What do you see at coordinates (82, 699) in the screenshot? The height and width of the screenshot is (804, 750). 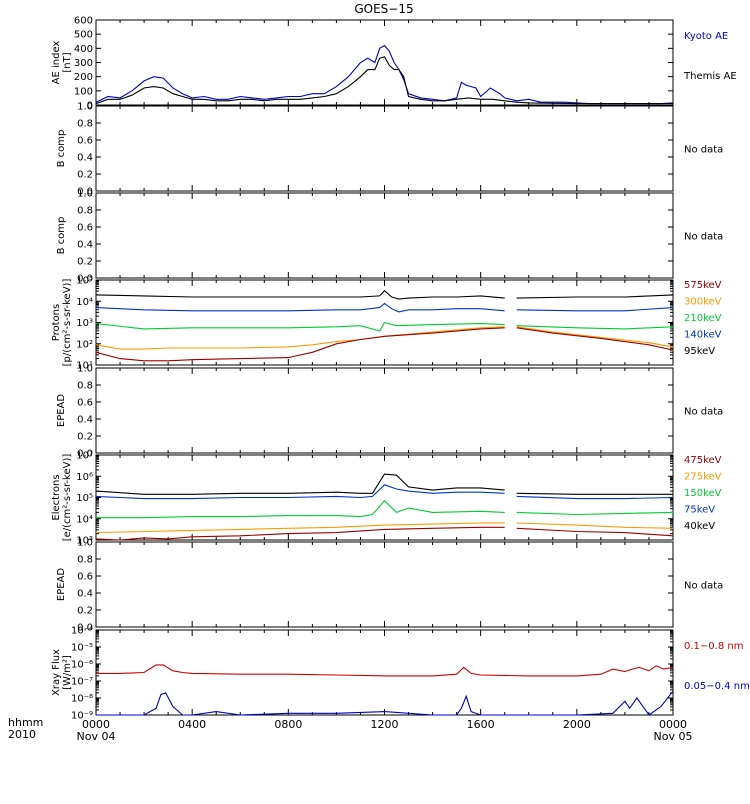 I see `y-tick-label: 10⁻⁸` at bounding box center [82, 699].